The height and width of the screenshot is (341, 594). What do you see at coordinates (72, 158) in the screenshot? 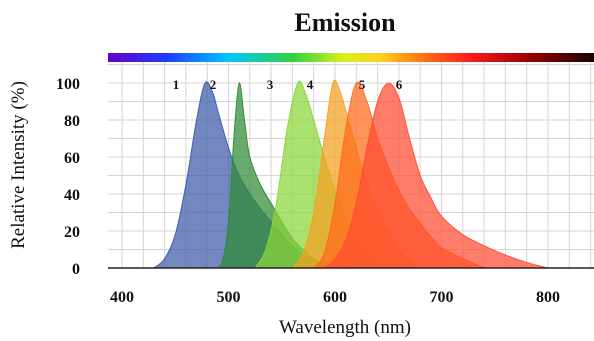
I see `y-tick-label: 60` at bounding box center [72, 158].